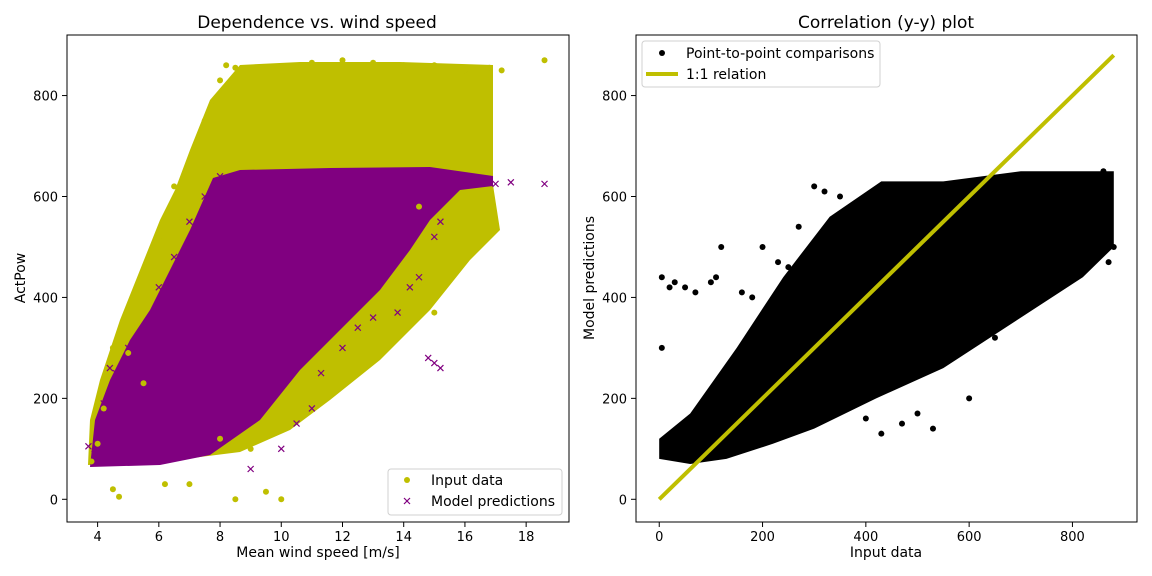 The height and width of the screenshot is (576, 1152). What do you see at coordinates (762, 537) in the screenshot?
I see `x-tick-label: 200` at bounding box center [762, 537].